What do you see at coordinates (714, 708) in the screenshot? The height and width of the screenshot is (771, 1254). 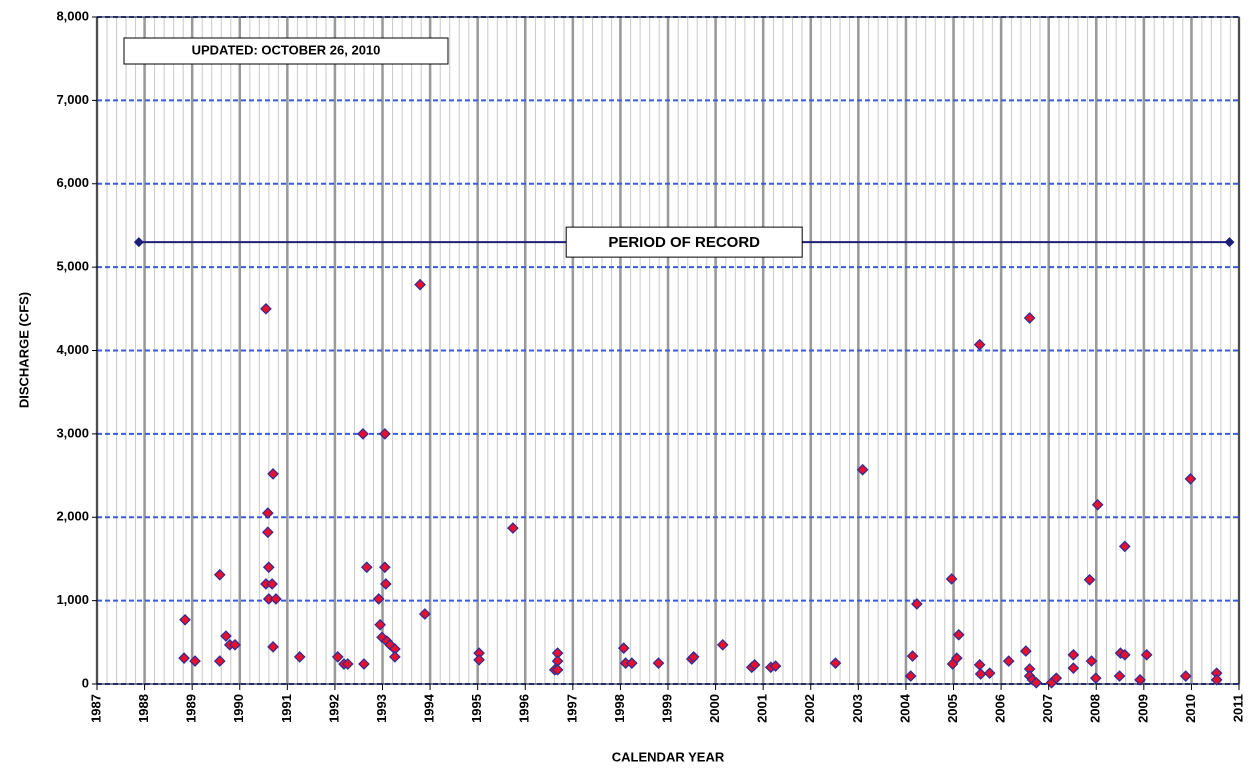 I see `x-tick-label: 2000` at bounding box center [714, 708].